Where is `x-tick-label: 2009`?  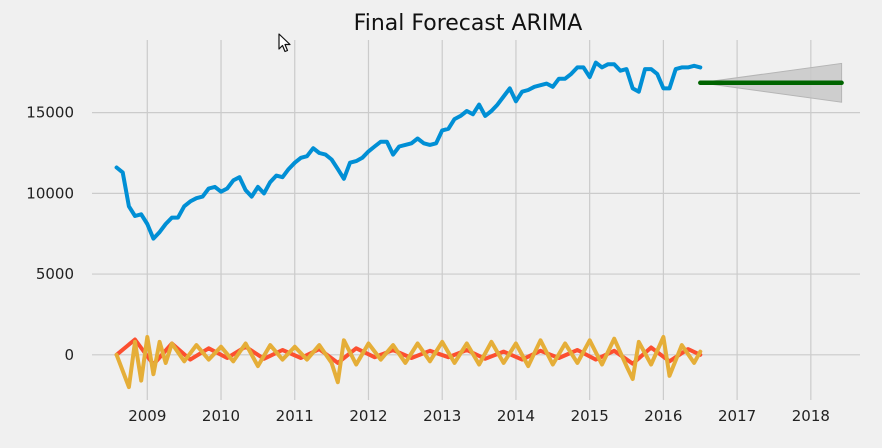
x-tick-label: 2009 is located at coordinates (147, 416).